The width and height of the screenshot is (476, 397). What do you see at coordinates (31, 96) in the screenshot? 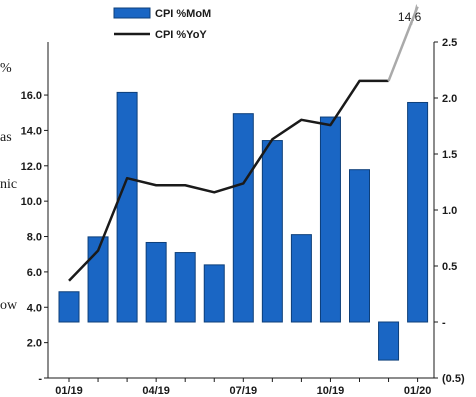
I see `left-tick-label: 16.0` at bounding box center [31, 96].